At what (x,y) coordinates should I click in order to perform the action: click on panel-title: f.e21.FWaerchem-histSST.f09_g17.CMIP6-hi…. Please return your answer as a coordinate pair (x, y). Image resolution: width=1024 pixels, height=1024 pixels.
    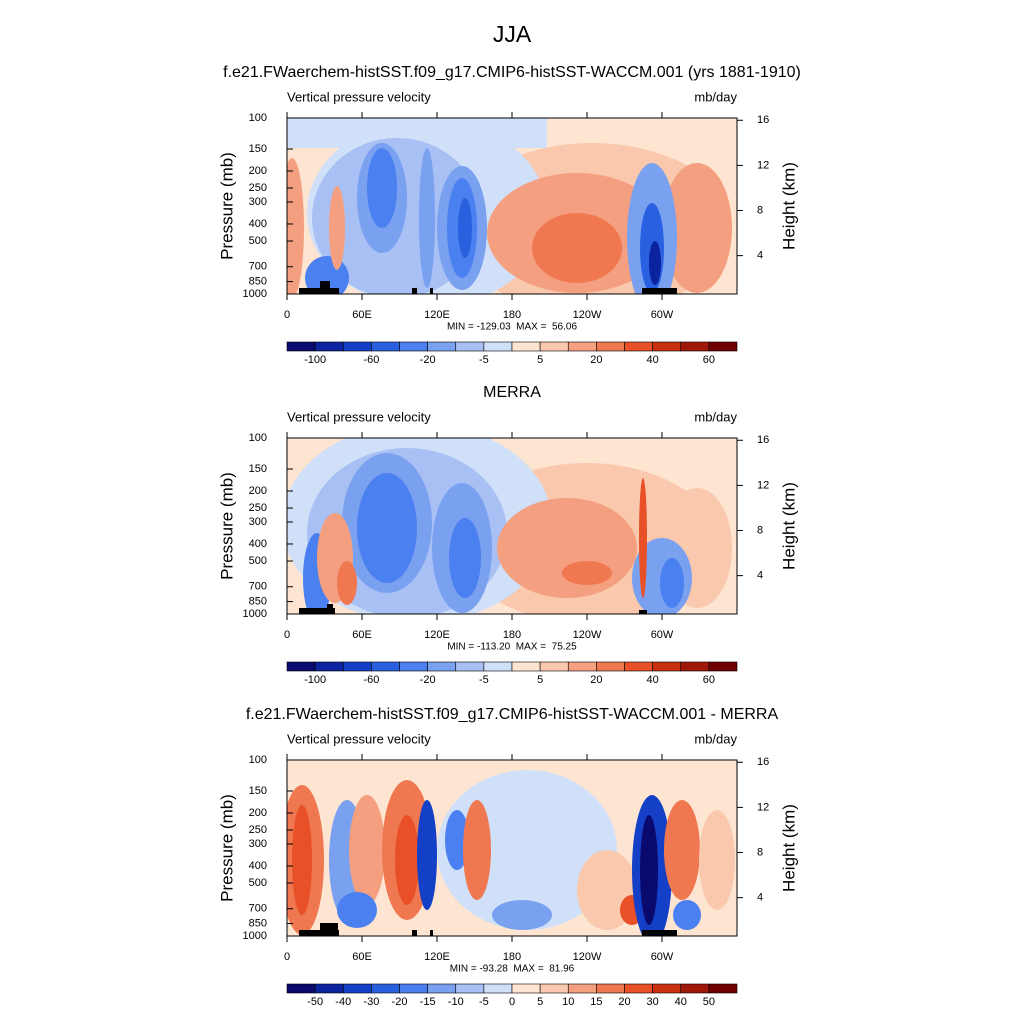
    Looking at the image, I should click on (512, 714).